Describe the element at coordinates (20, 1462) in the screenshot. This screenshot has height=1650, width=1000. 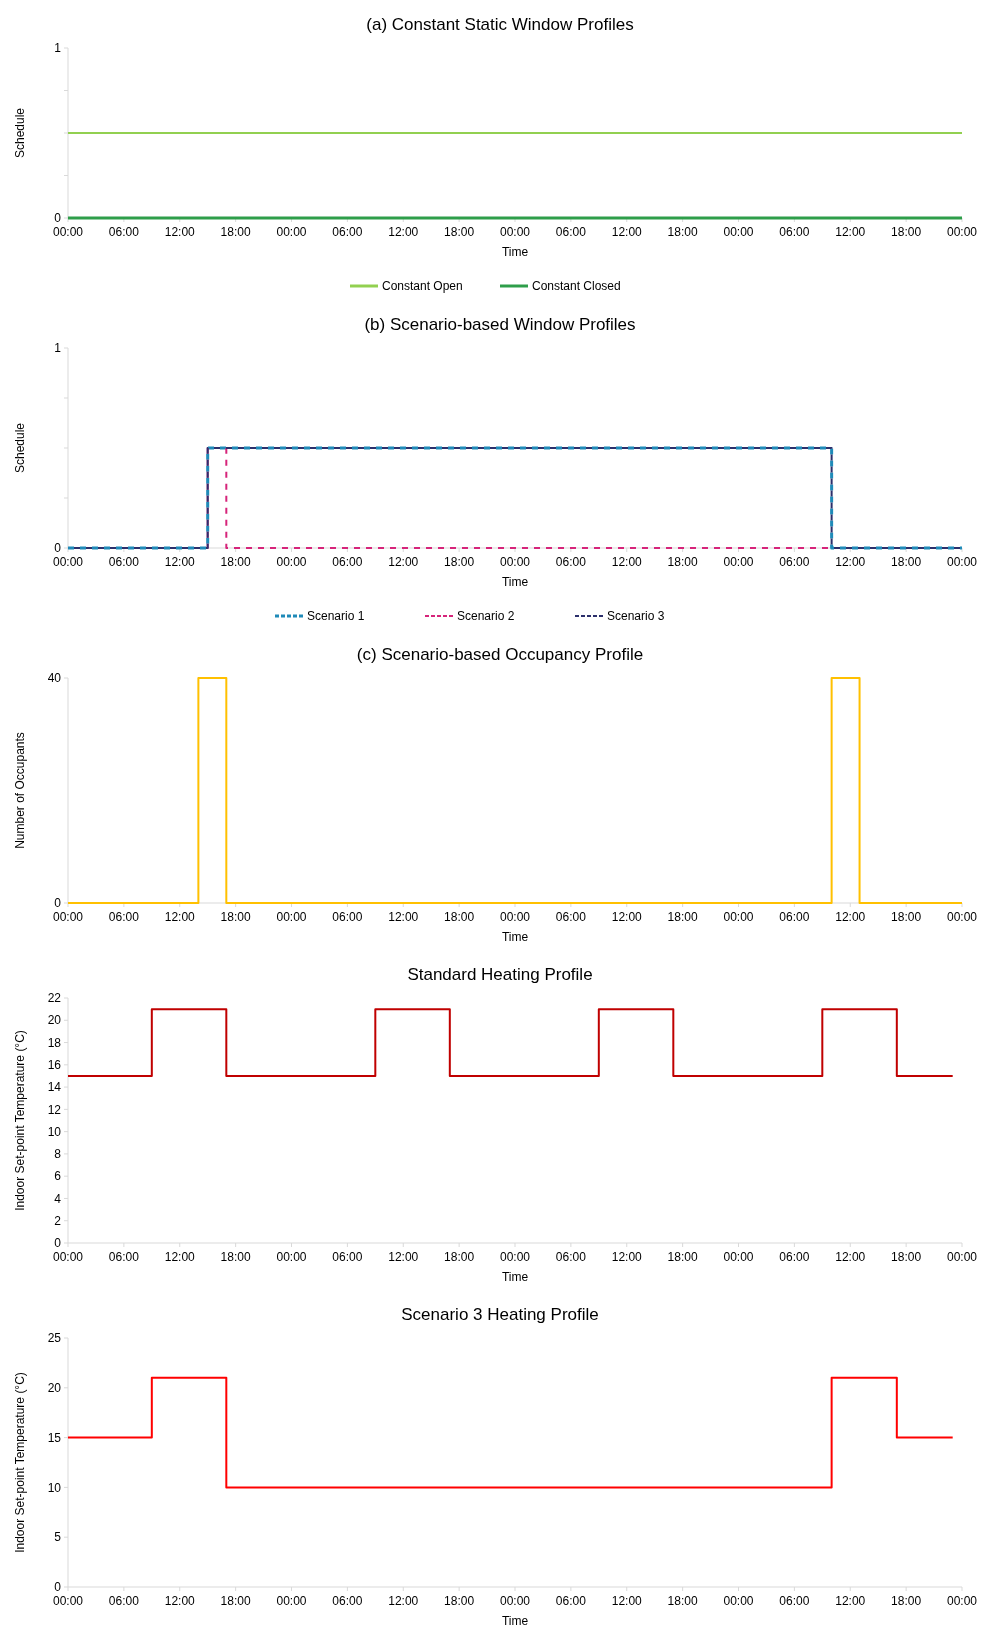
I see `y-axis-title: Indoor Set-point Temperature (°C)` at that location.